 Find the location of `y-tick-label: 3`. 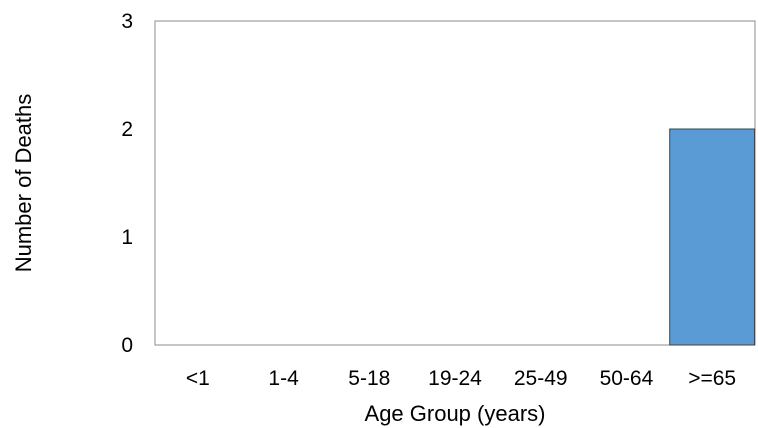

y-tick-label: 3 is located at coordinates (127, 21).